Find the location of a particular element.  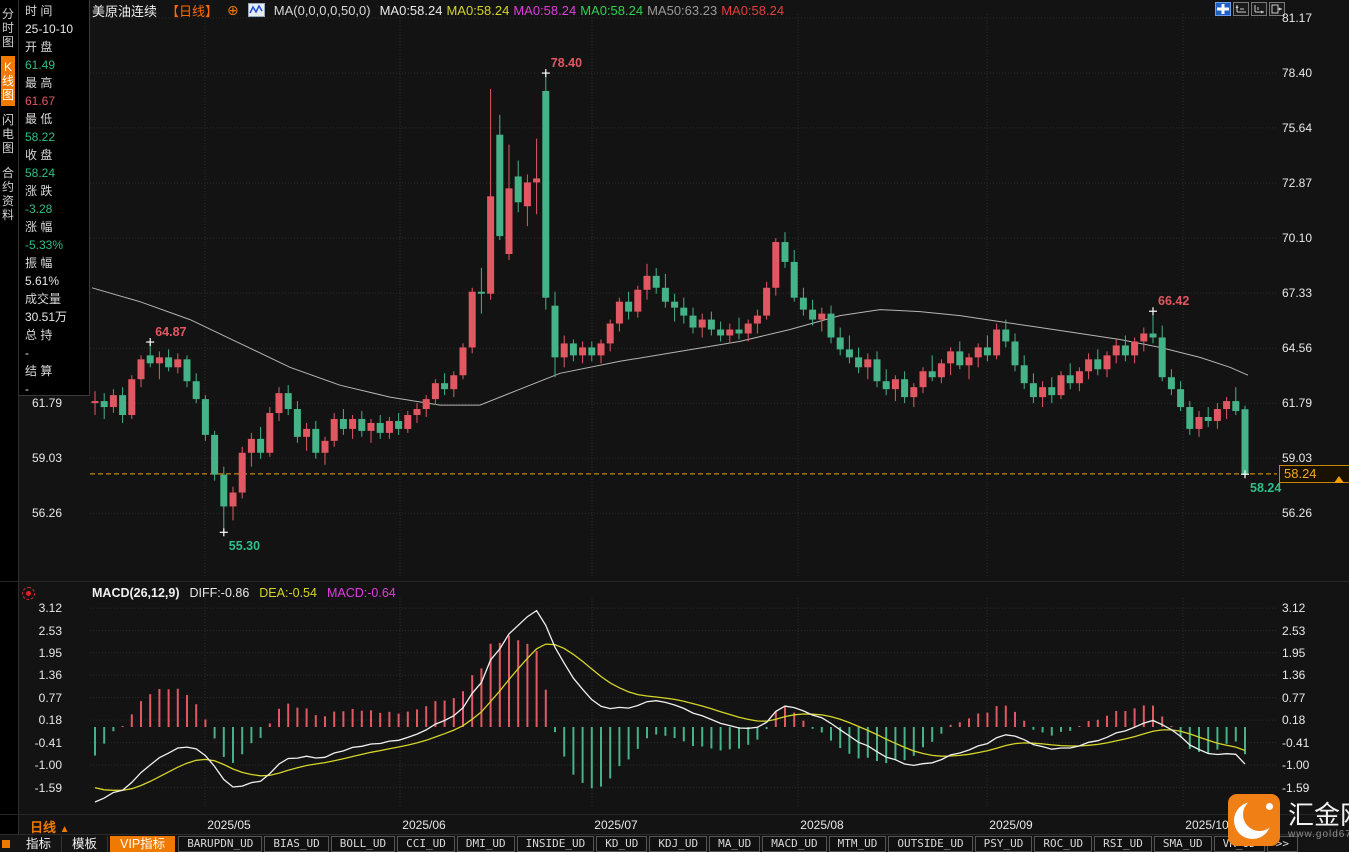

indicator-tab: VIP指标 is located at coordinates (143, 844).